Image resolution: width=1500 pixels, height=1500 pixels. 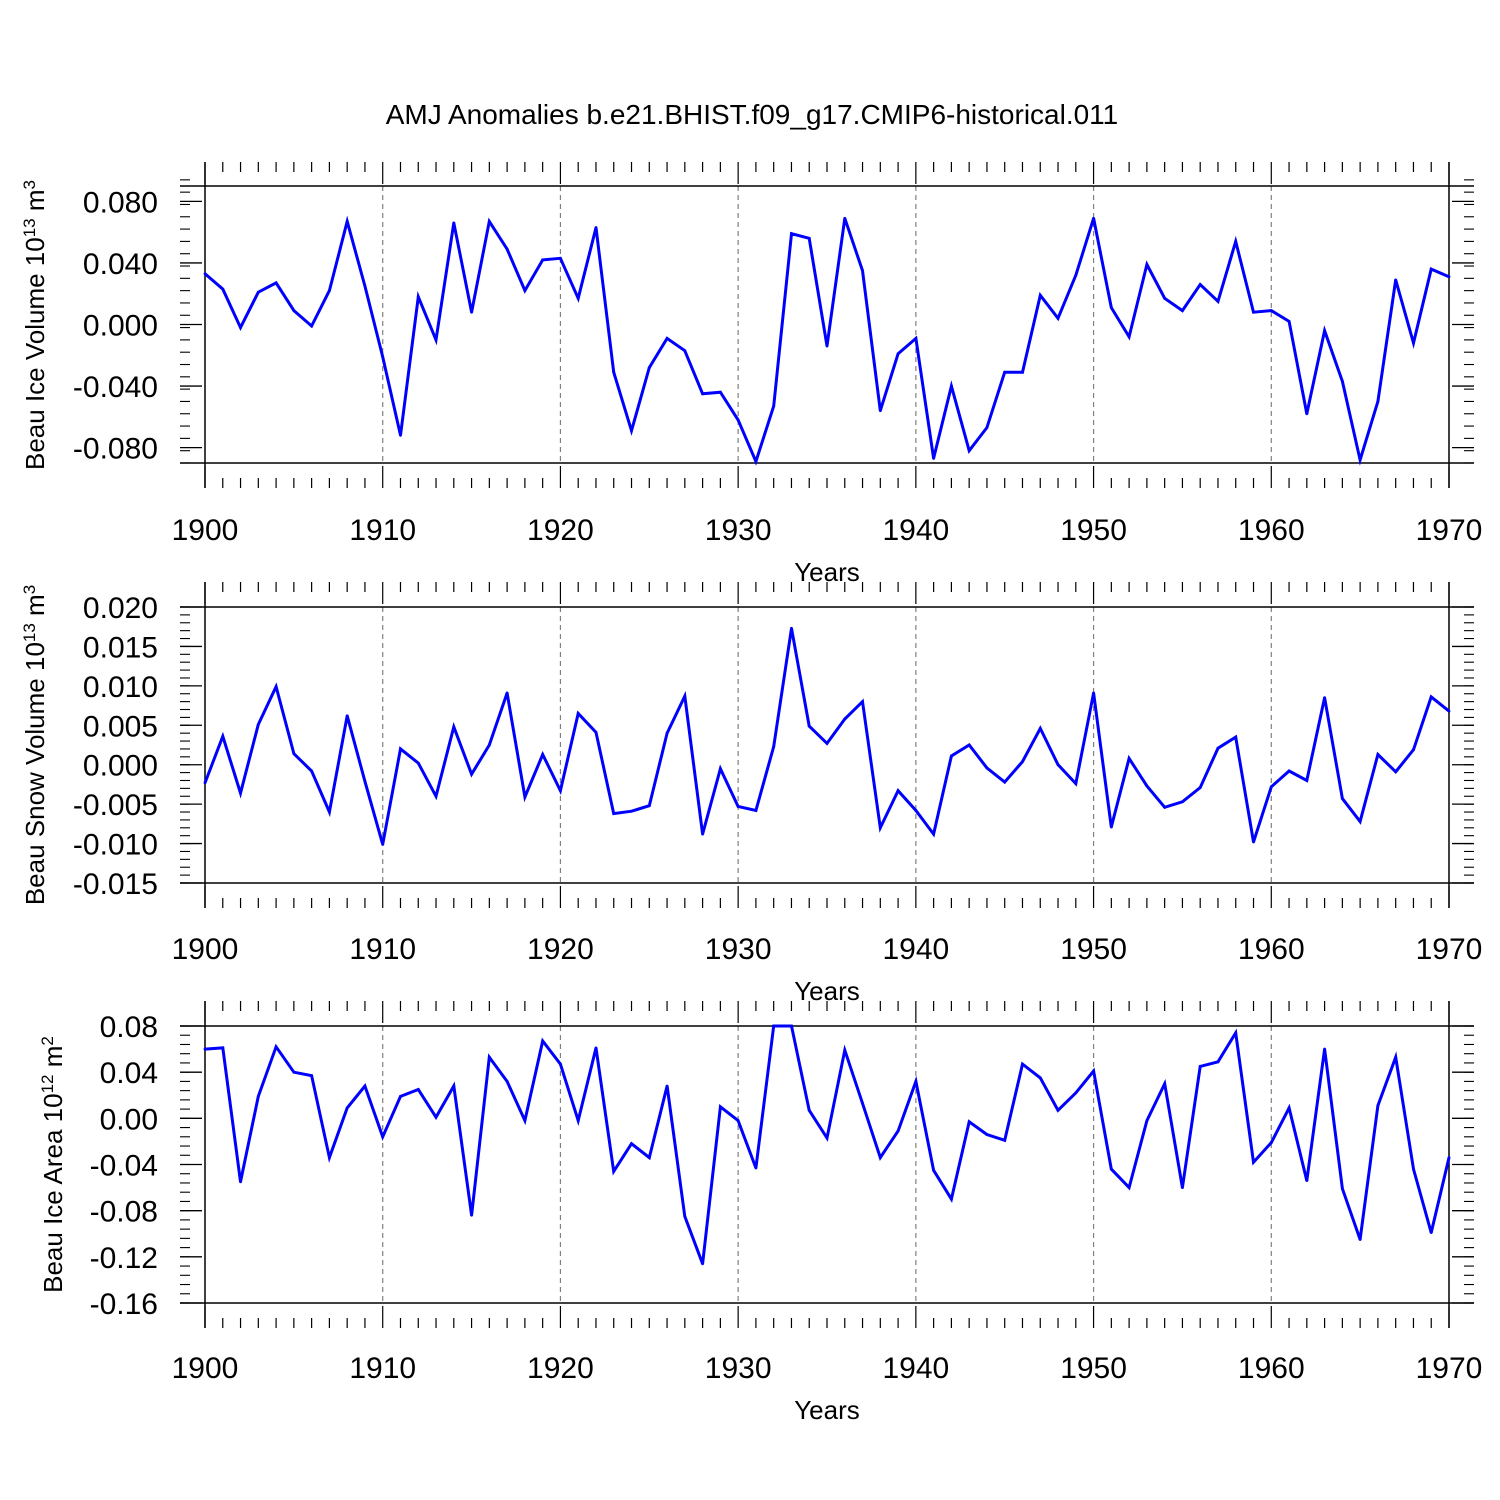 I want to click on x-tick-label: 1960, so click(x=1271, y=1368).